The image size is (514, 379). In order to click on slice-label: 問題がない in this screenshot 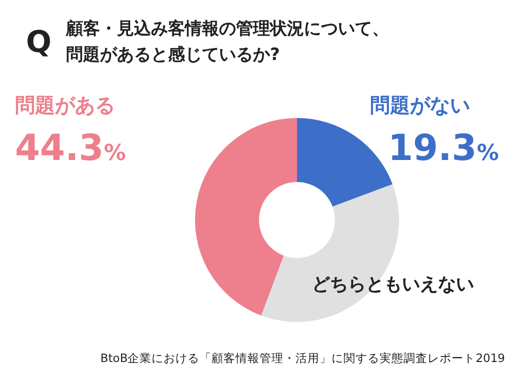, I will do `click(420, 105)`.